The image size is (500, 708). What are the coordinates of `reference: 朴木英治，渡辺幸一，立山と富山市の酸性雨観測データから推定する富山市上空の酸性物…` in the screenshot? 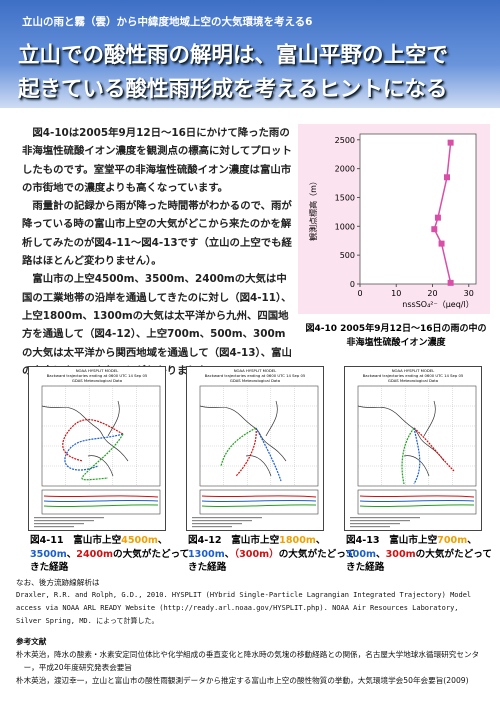 It's located at (242, 680).